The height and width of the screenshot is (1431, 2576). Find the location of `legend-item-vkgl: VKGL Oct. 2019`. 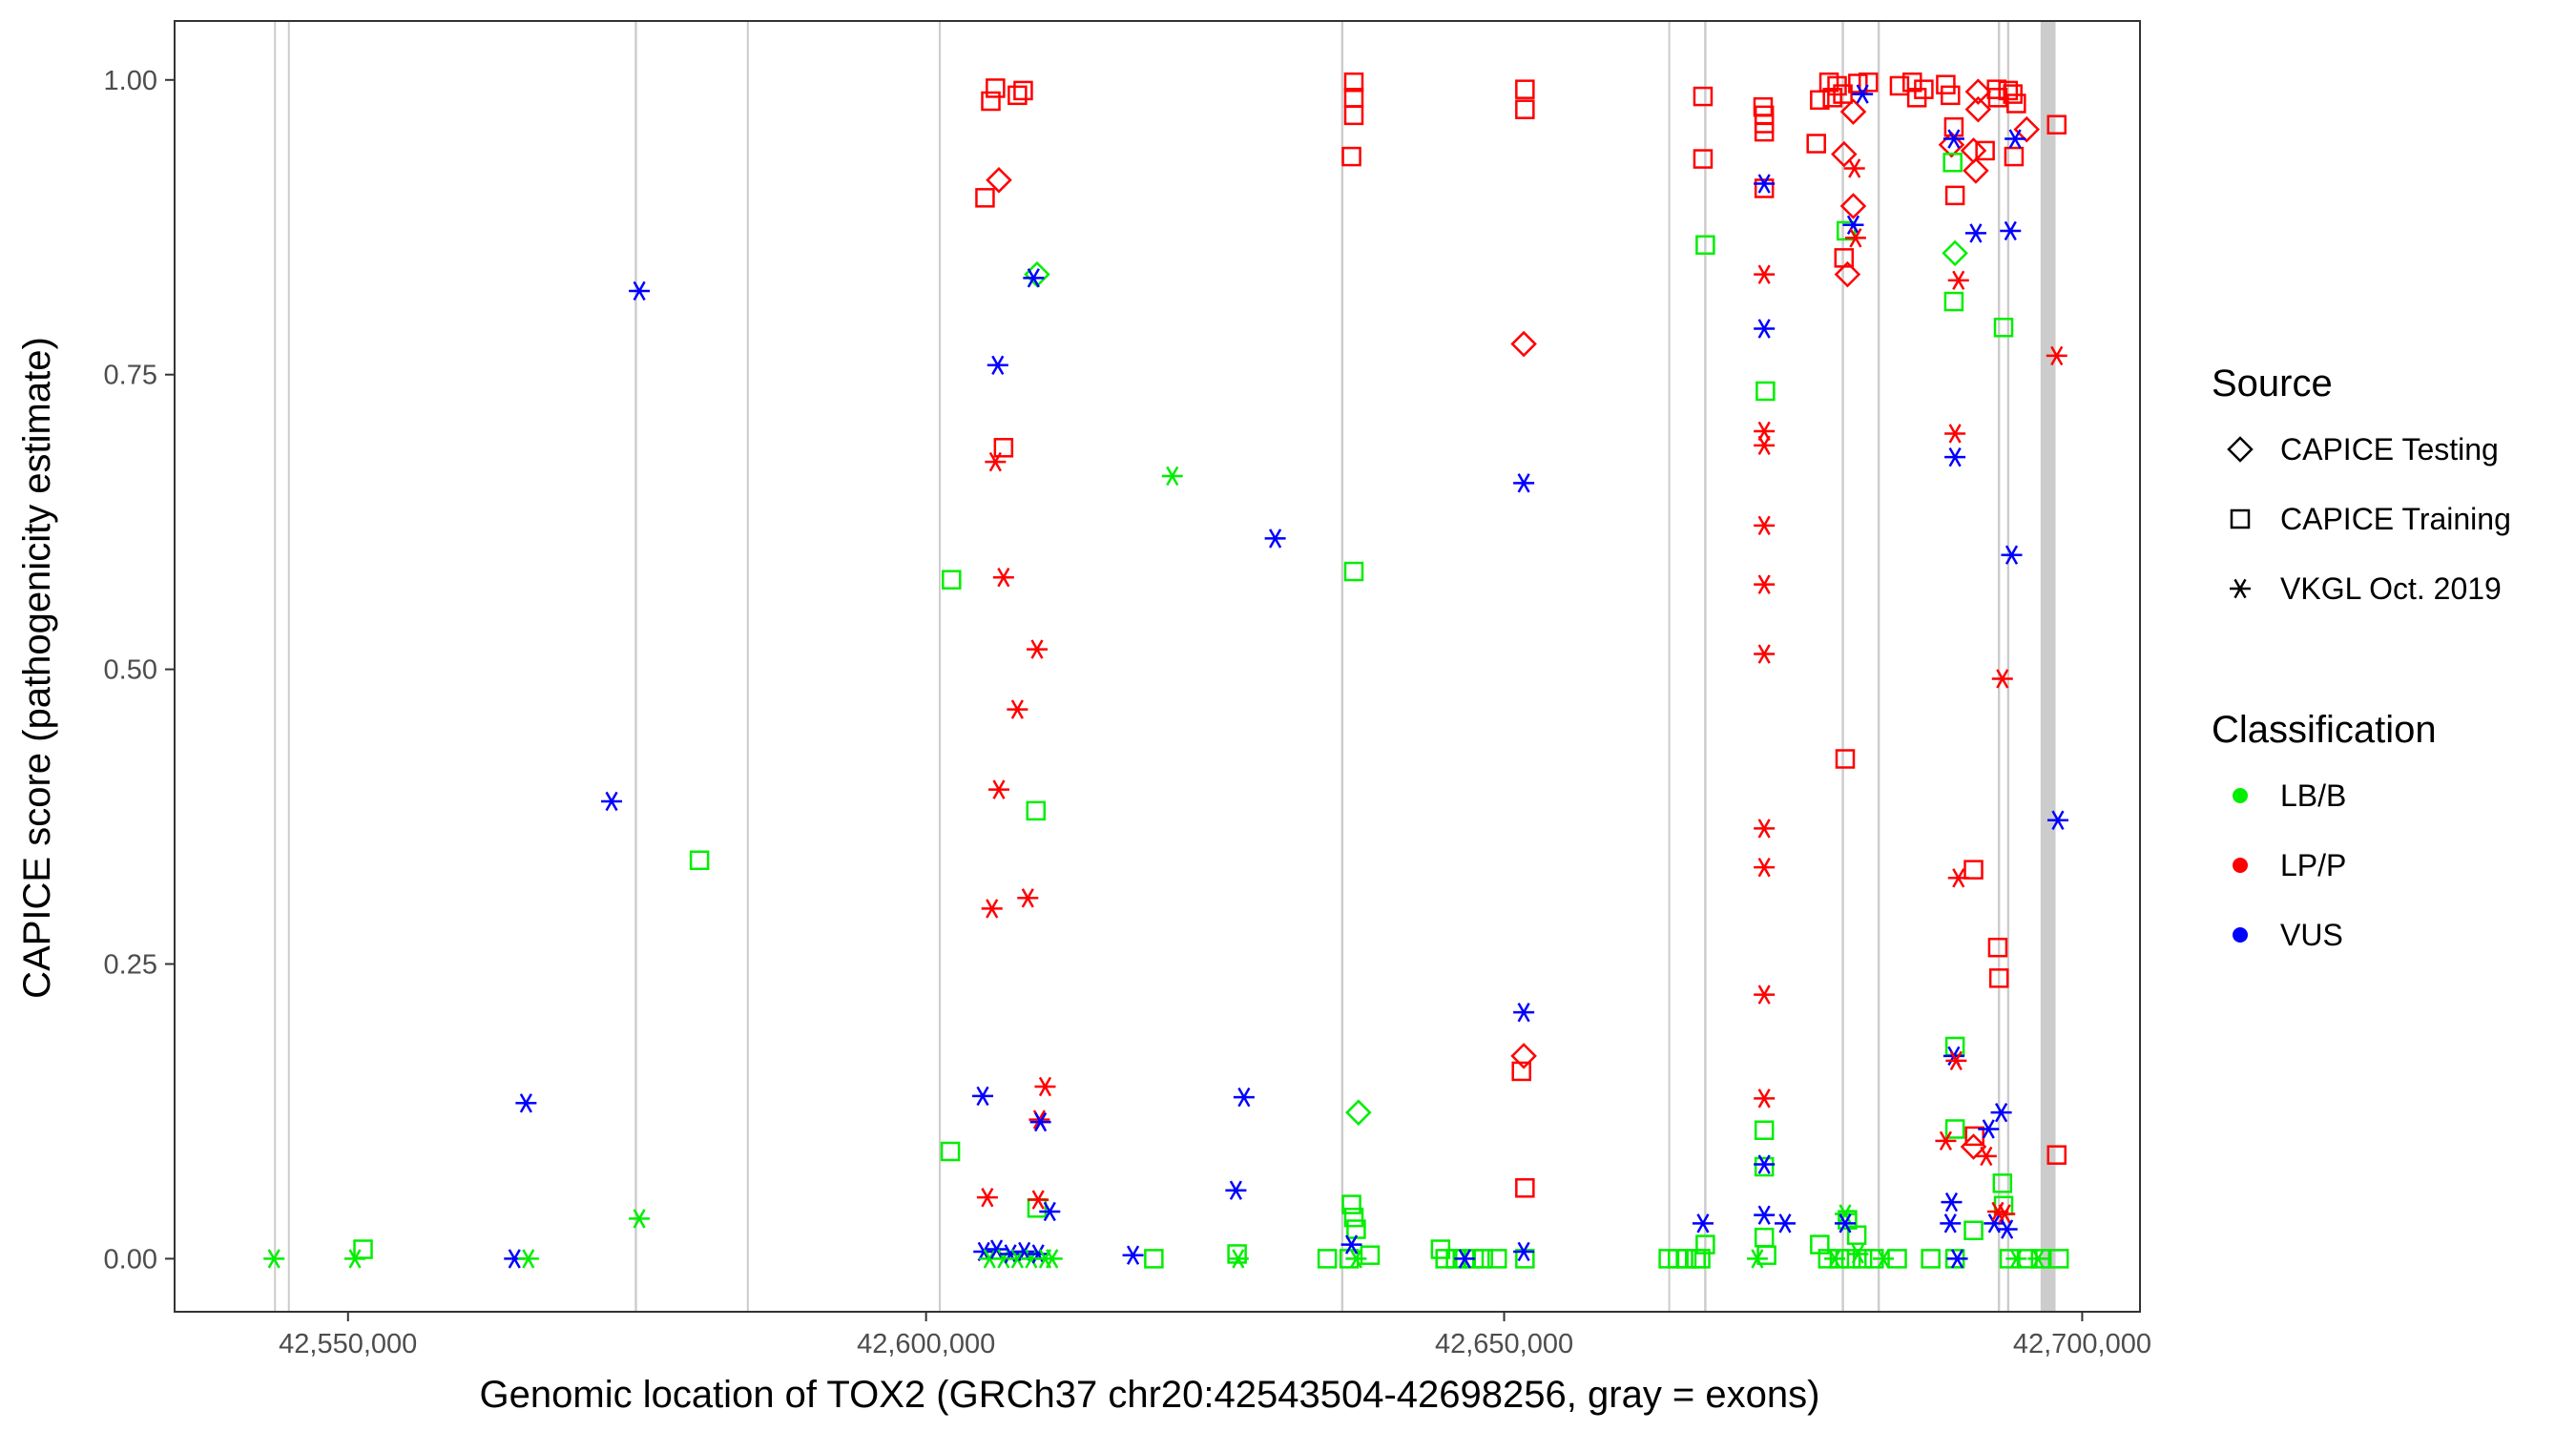

legend-item-vkgl: VKGL Oct. 2019 is located at coordinates (2391, 588).